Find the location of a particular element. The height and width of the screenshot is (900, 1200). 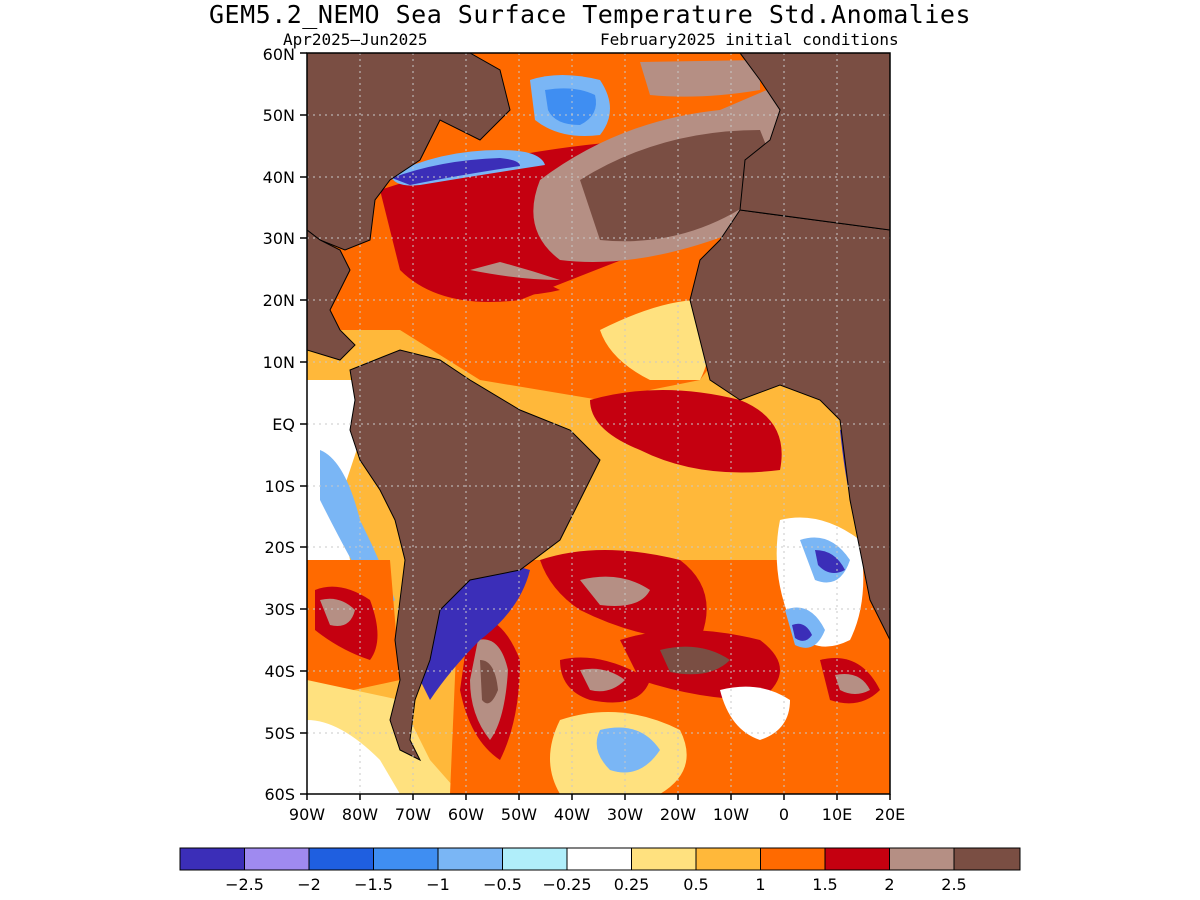

lat-label: 10N is located at coordinates (279, 362).